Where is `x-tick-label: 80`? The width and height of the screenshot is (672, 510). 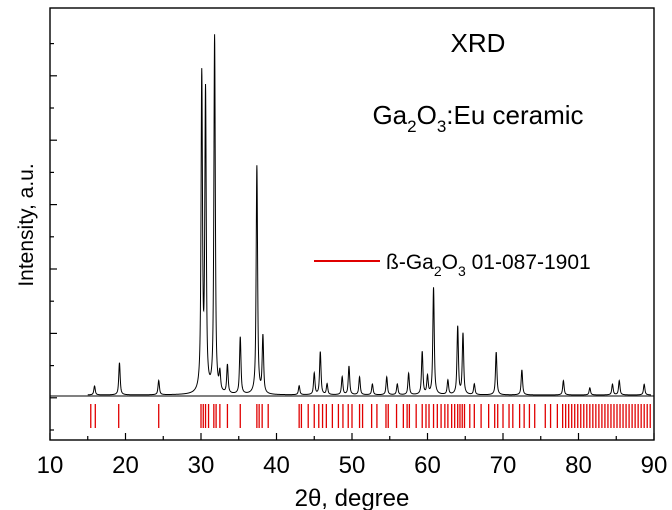 x-tick-label: 80 is located at coordinates (578, 465).